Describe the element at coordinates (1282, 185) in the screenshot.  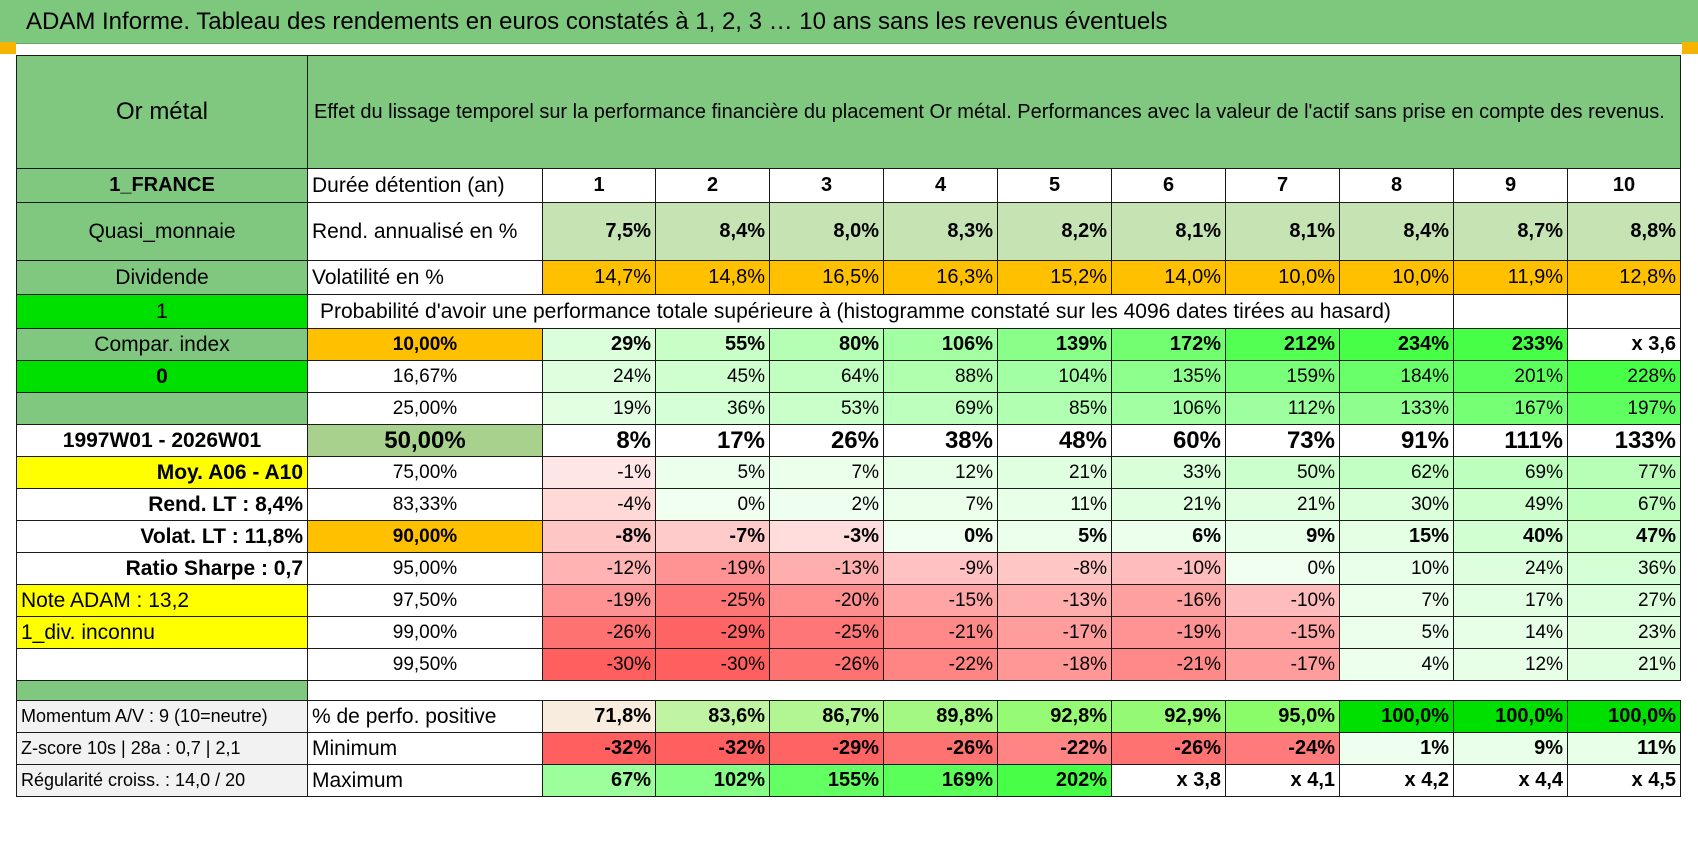
I see `value-cell: 7` at that location.